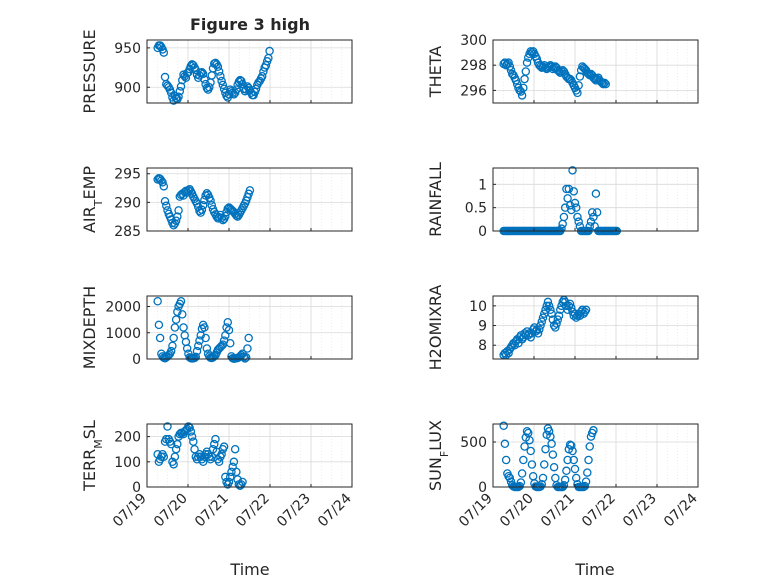 Image resolution: width=778 pixels, height=583 pixels. Describe the element at coordinates (127, 88) in the screenshot. I see `y-tick-label: 900` at that location.